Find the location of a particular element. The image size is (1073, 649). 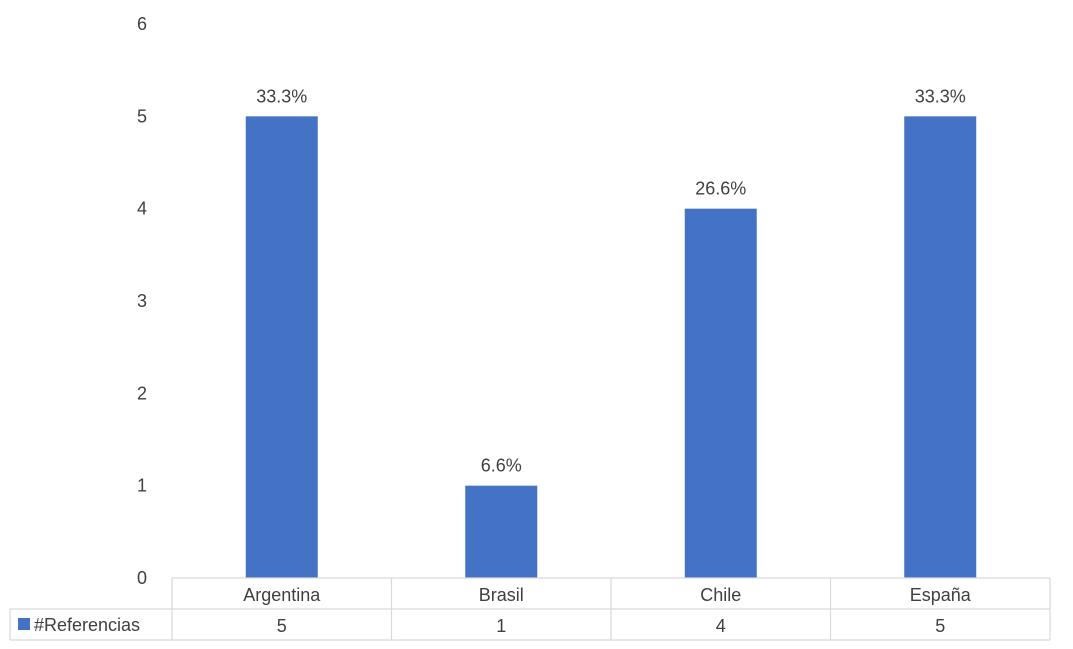

bar-españa is located at coordinates (940, 347).